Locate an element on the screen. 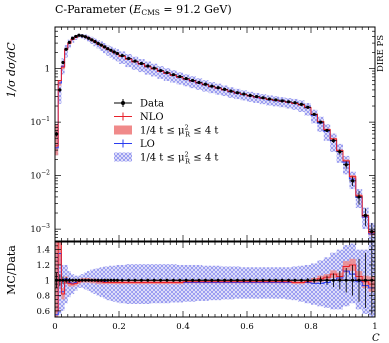 This screenshot has width=389, height=343. ratio-y-tick-label: 1 is located at coordinates (47, 281).